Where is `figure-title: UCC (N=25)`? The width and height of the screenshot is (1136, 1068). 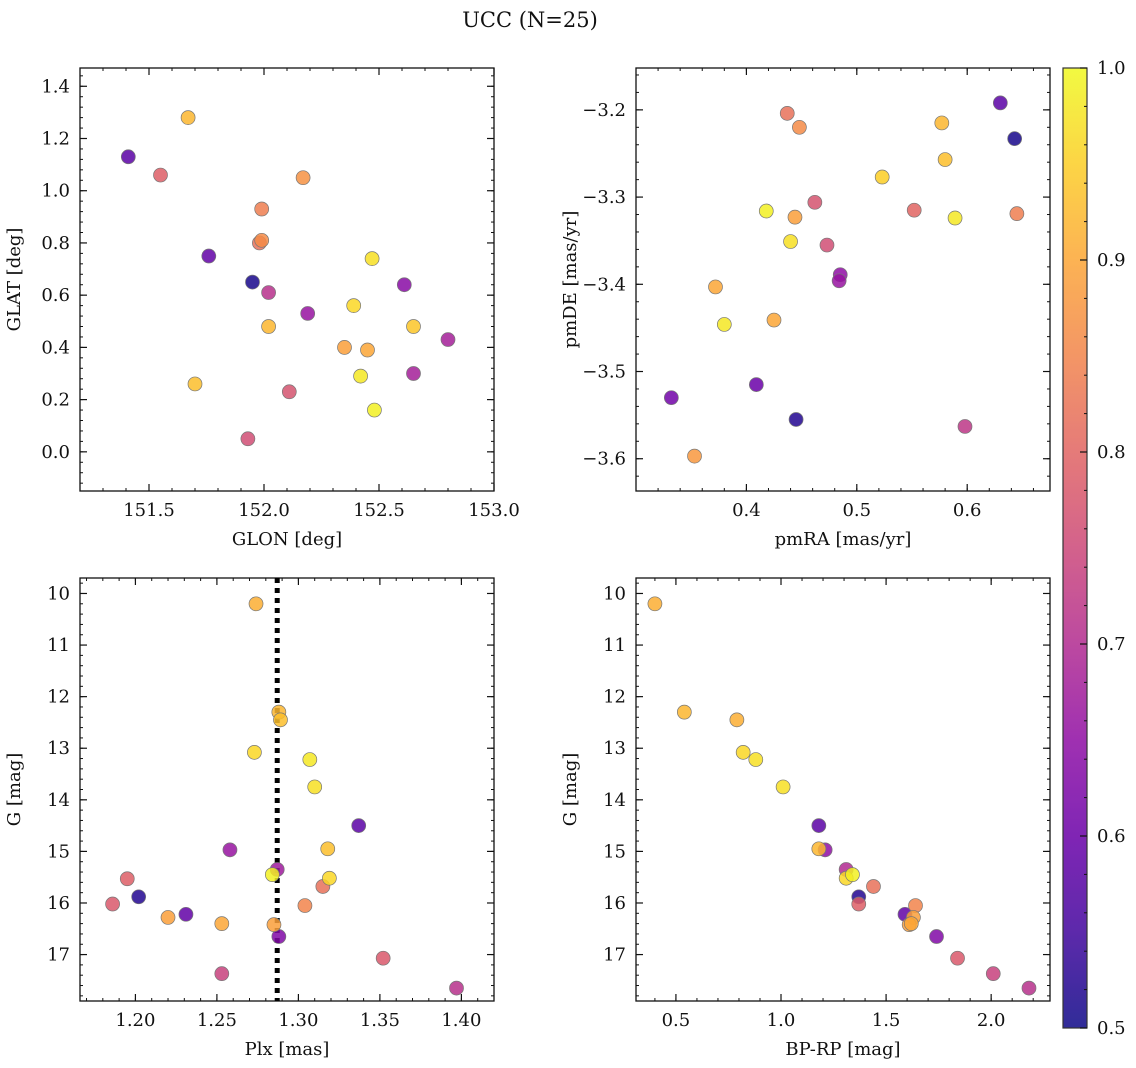
figure-title: UCC (N=25) is located at coordinates (530, 20).